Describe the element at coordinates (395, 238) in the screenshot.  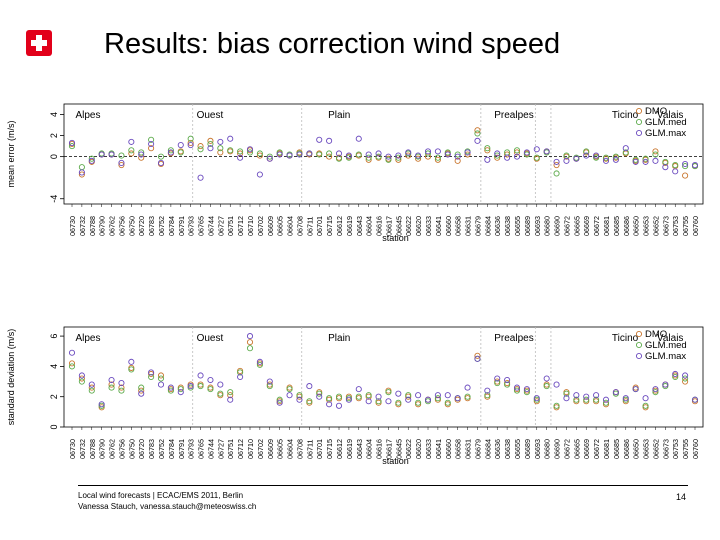
I see `x-axis-label: station` at that location.